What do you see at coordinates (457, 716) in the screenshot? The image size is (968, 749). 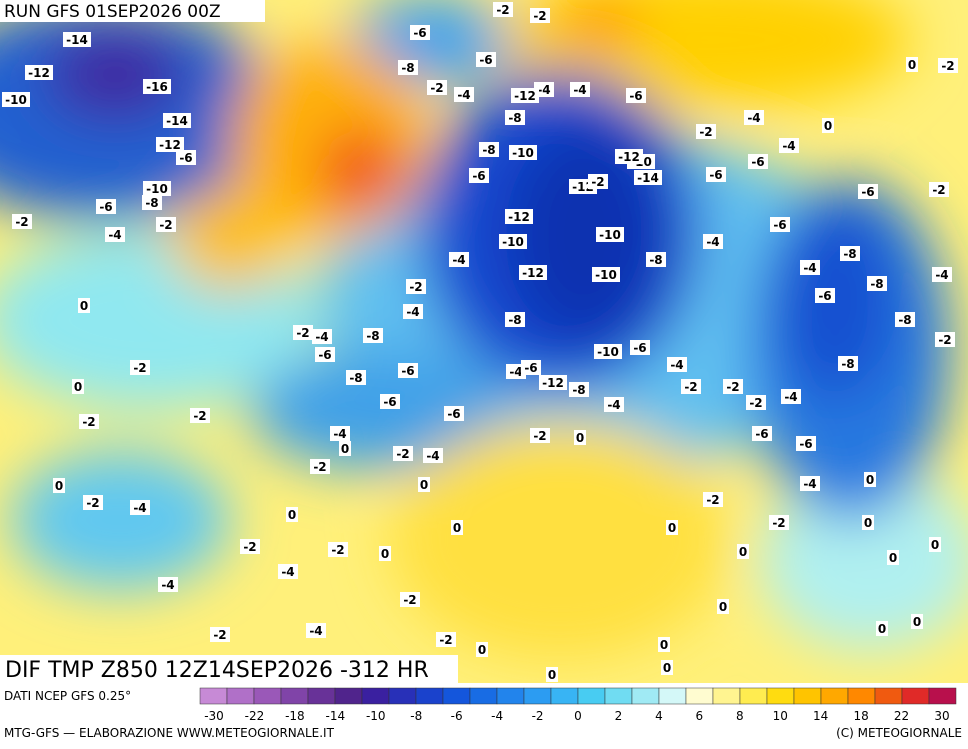 I see `colorbar-label: -6` at bounding box center [457, 716].